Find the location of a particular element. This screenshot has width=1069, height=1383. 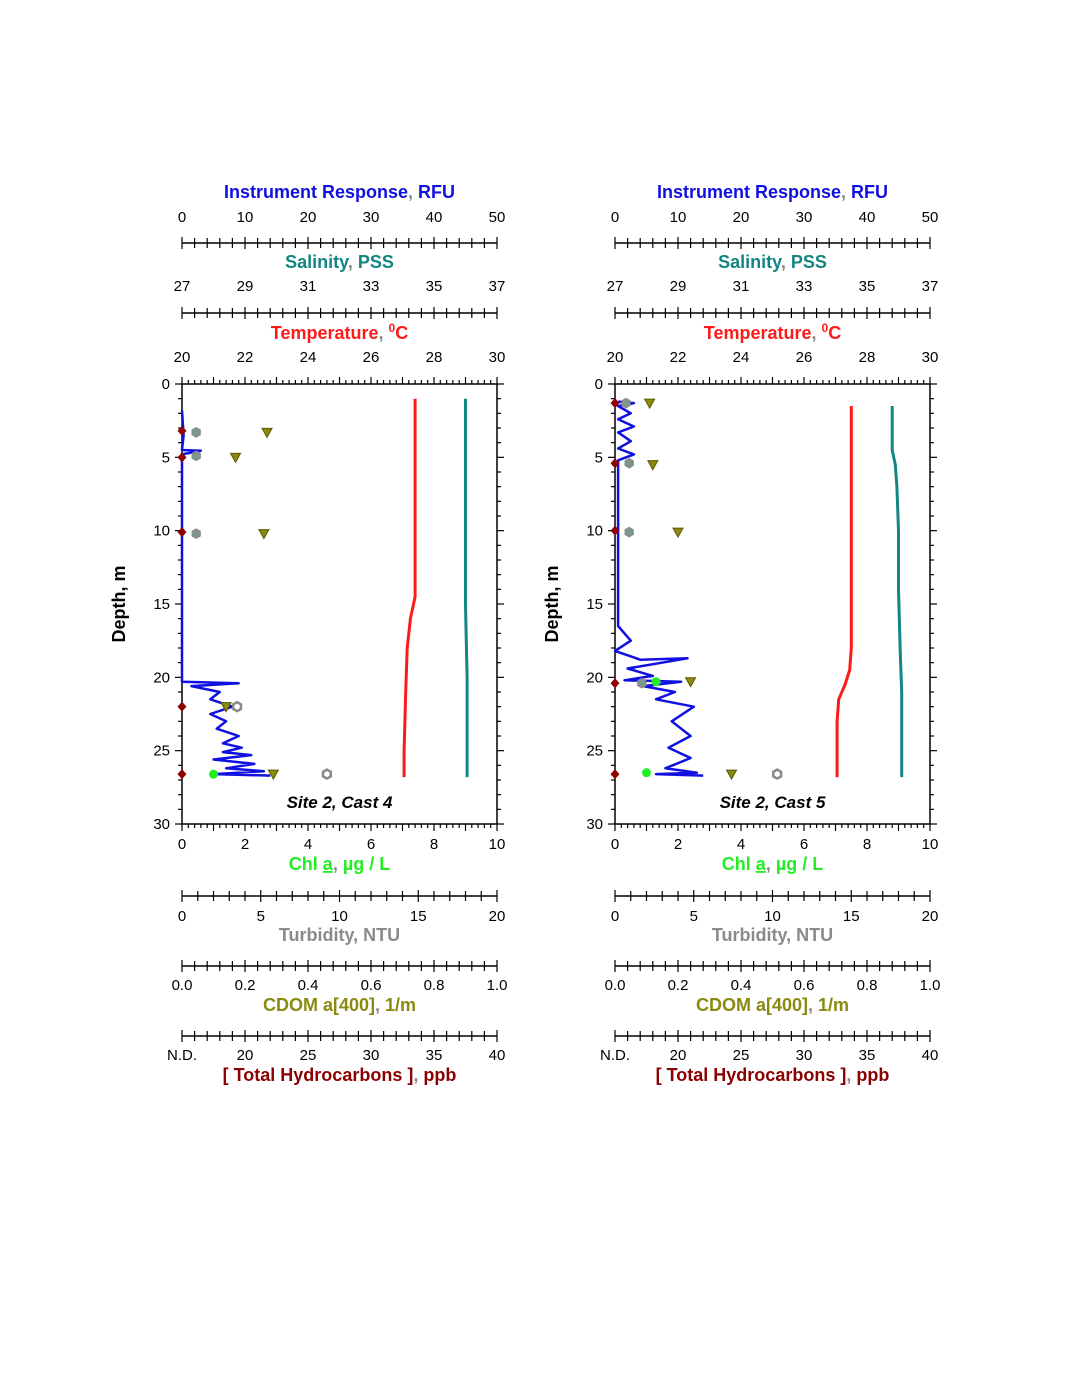

cdom-axis-title: CDOM a[400], 1/m is located at coordinates (772, 1005).